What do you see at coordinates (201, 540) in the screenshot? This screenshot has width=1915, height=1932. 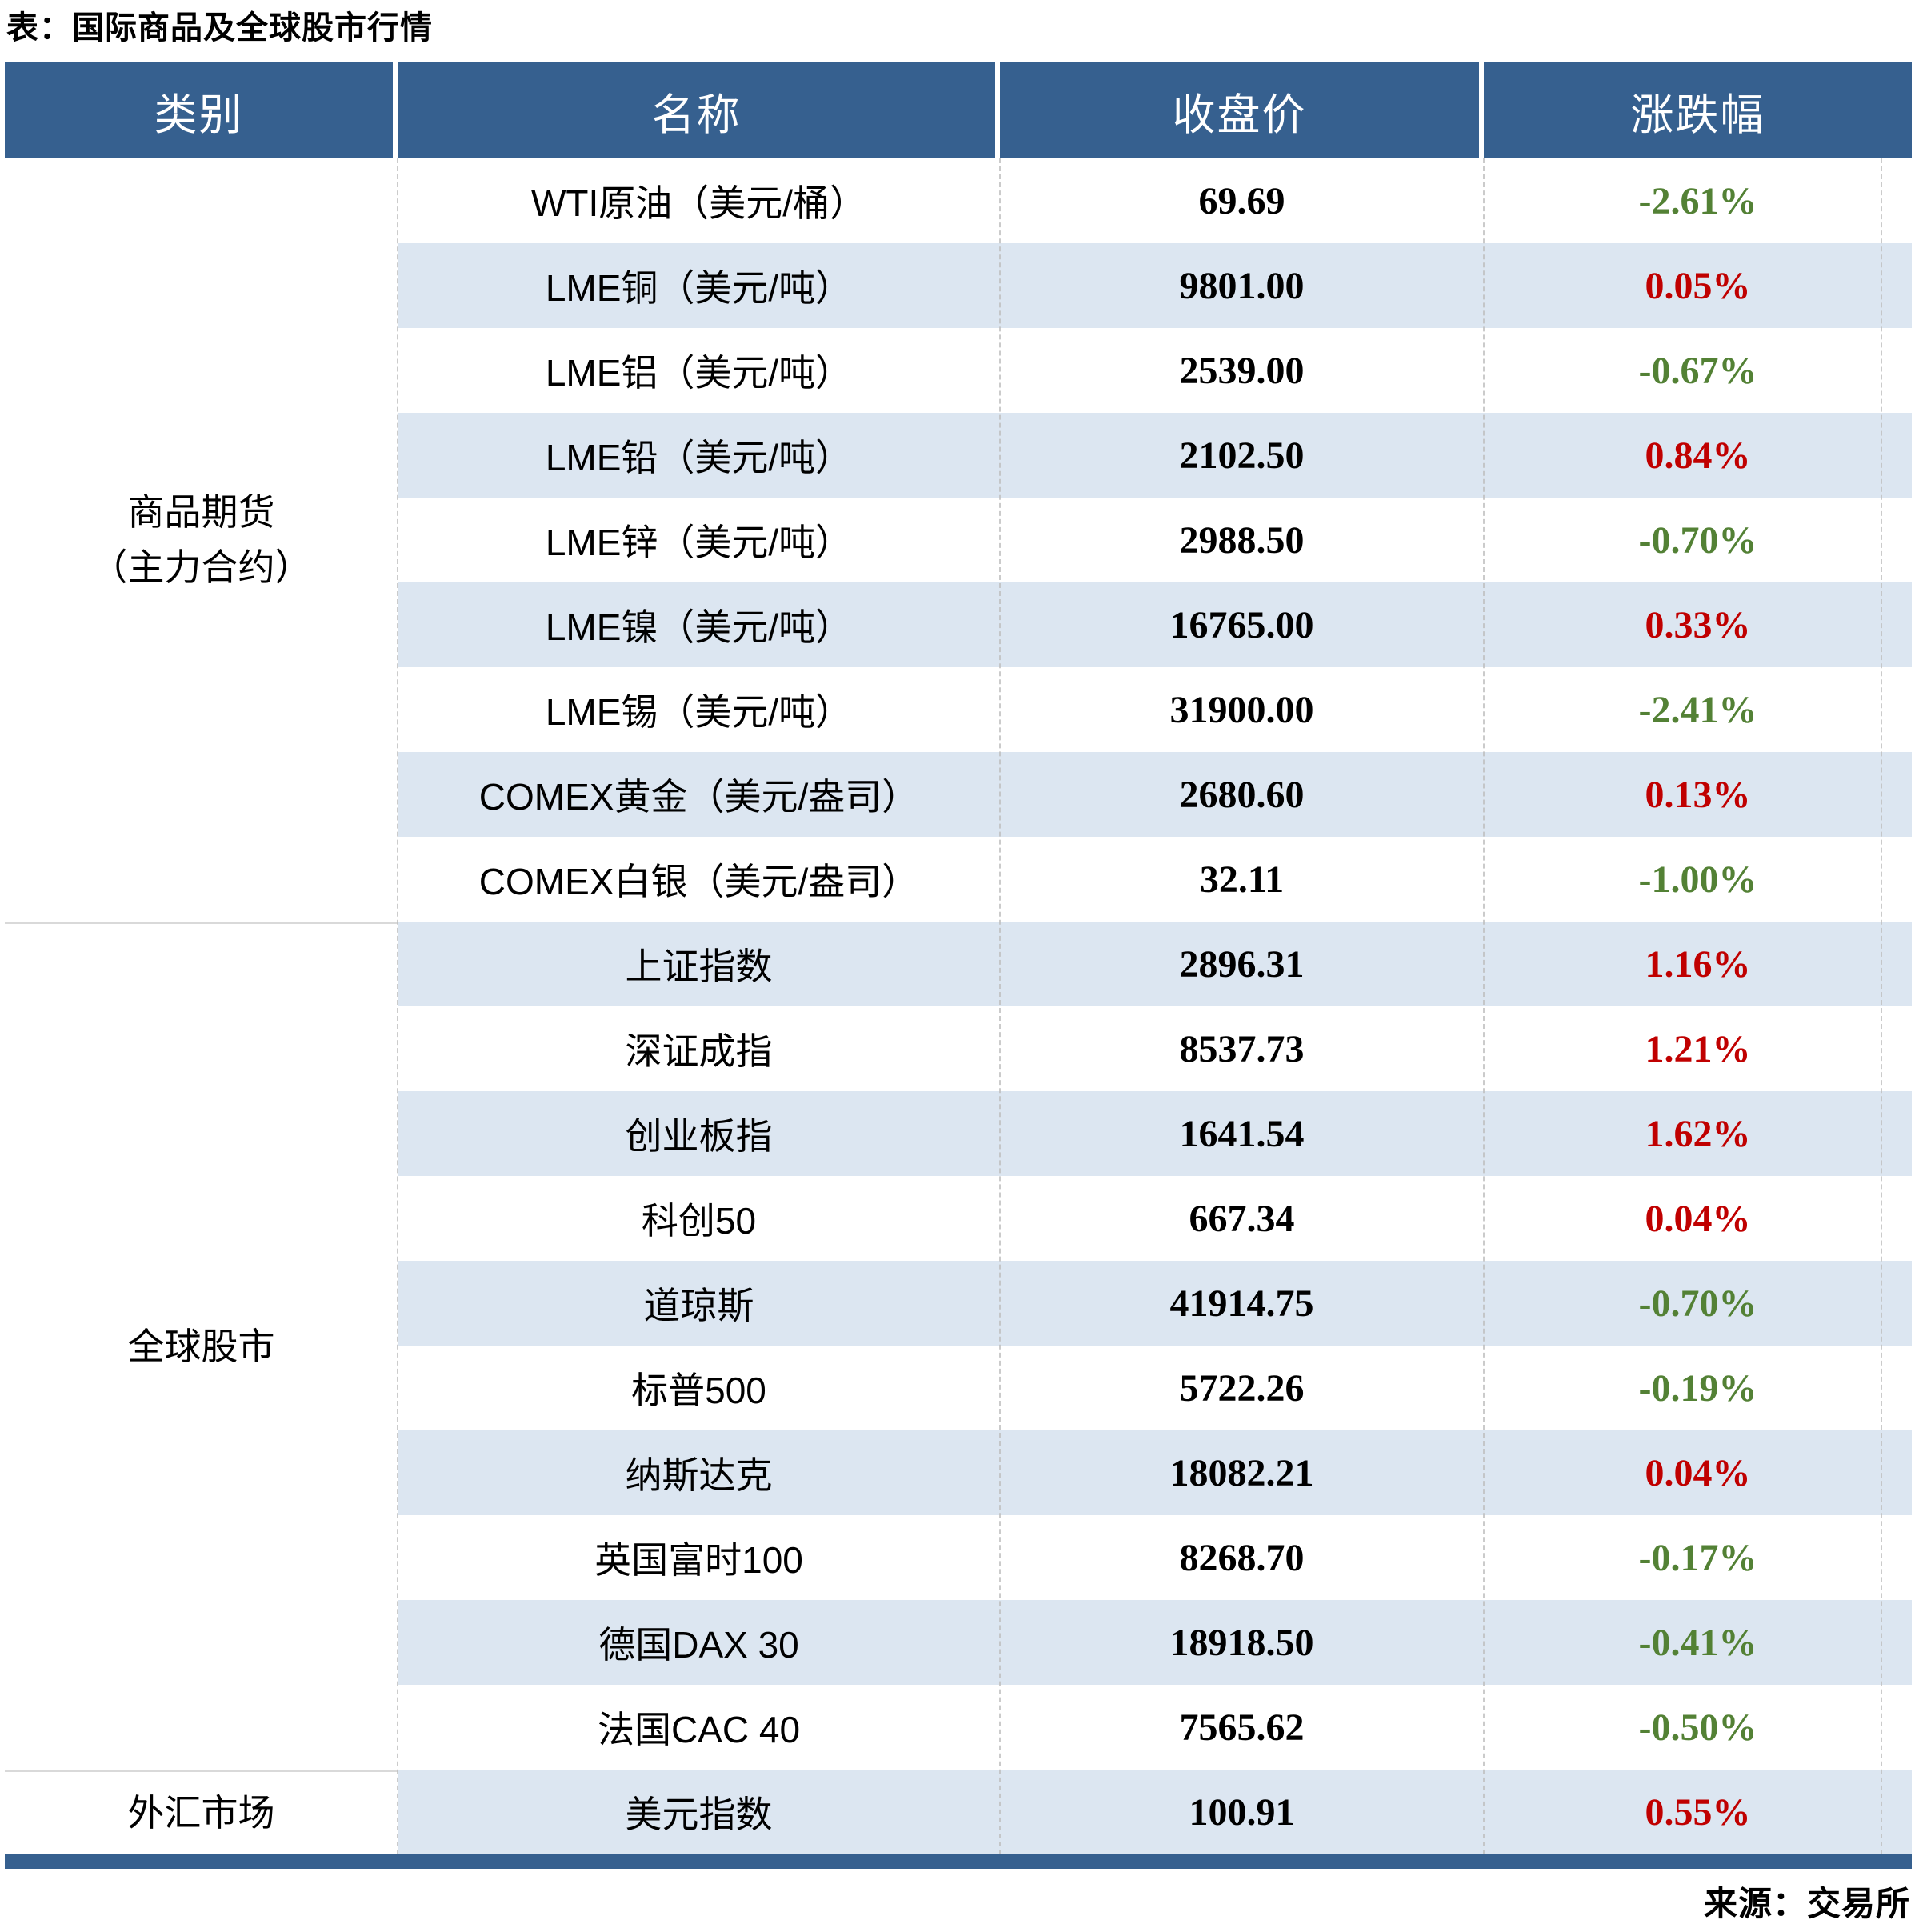 I see `category-commodity-futures: 商品期货 （主力合约）` at bounding box center [201, 540].